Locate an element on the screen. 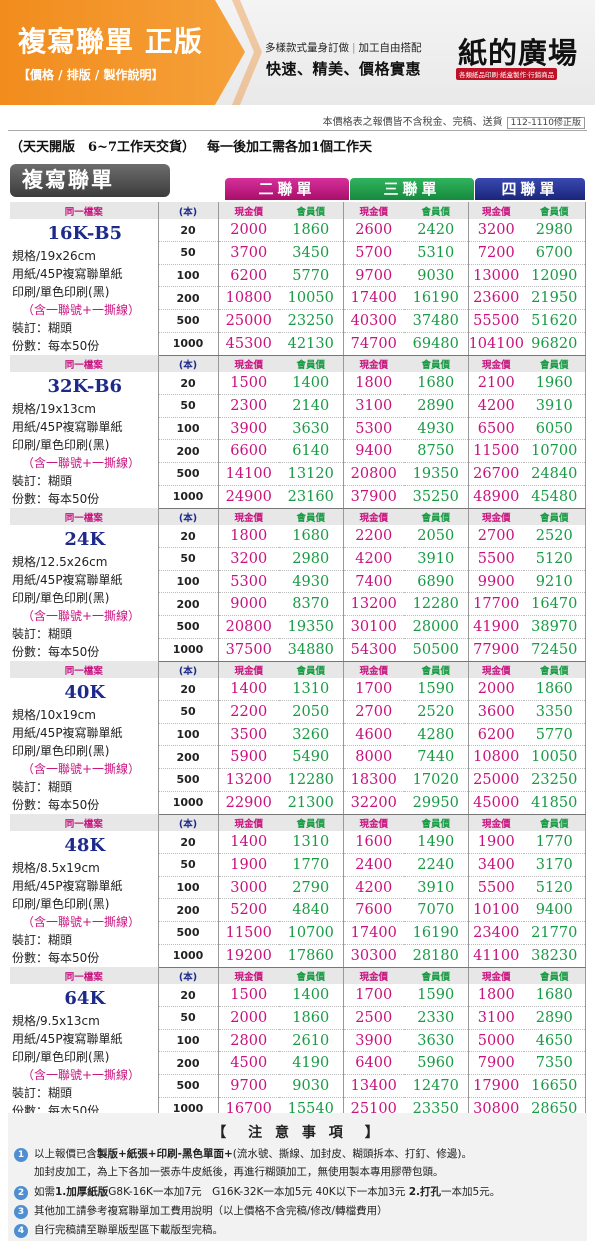 The width and height of the screenshot is (595, 1249). cash-price-cell: 2000 is located at coordinates (248, 231).